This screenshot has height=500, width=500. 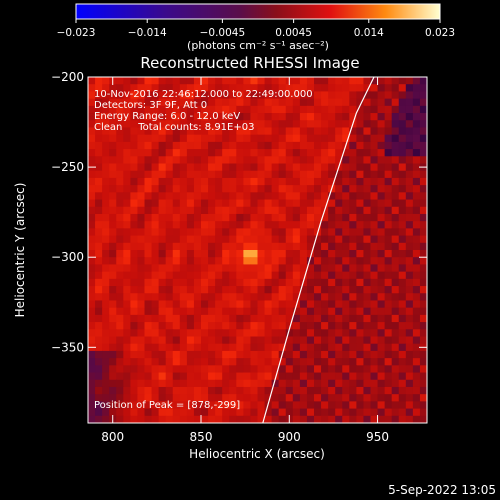 I want to click on x-axis-label: Heliocentric X (arcsec), so click(x=257, y=454).